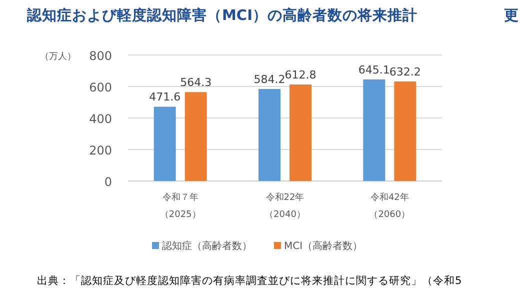  What do you see at coordinates (100, 119) in the screenshot?
I see `y-tick-label: 400` at bounding box center [100, 119].